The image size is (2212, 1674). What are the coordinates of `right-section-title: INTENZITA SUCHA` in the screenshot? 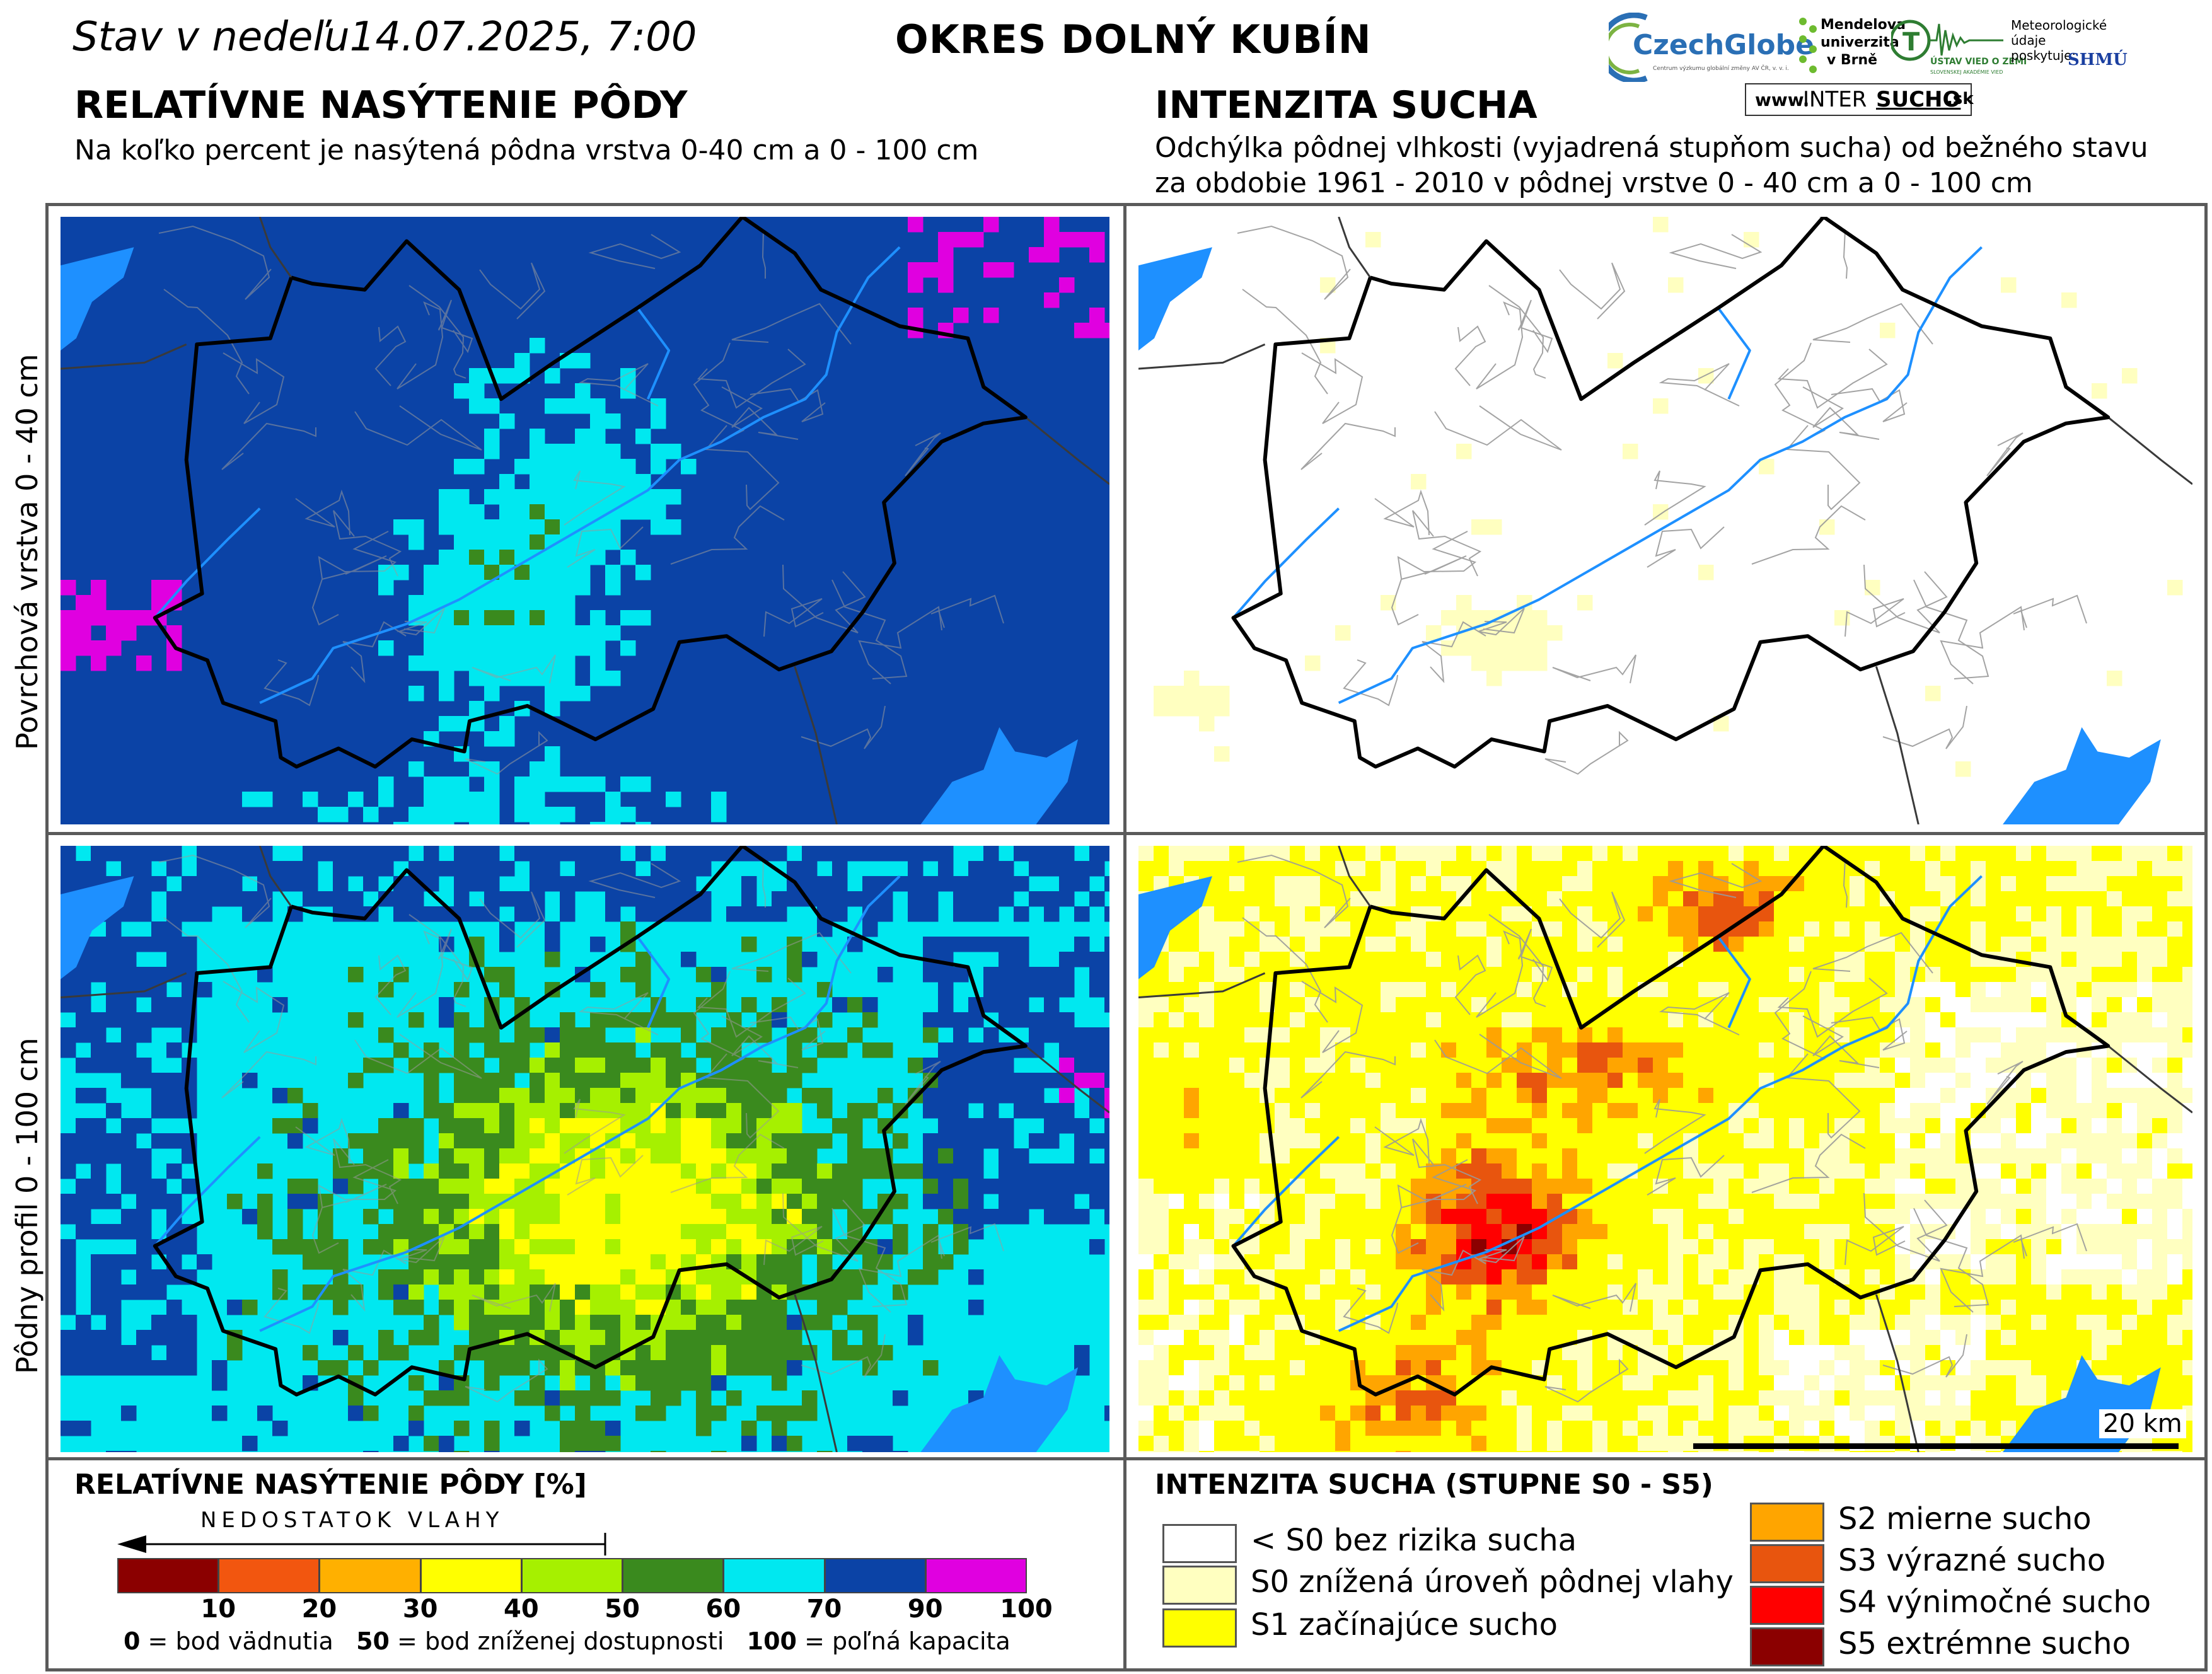 It's located at (1346, 105).